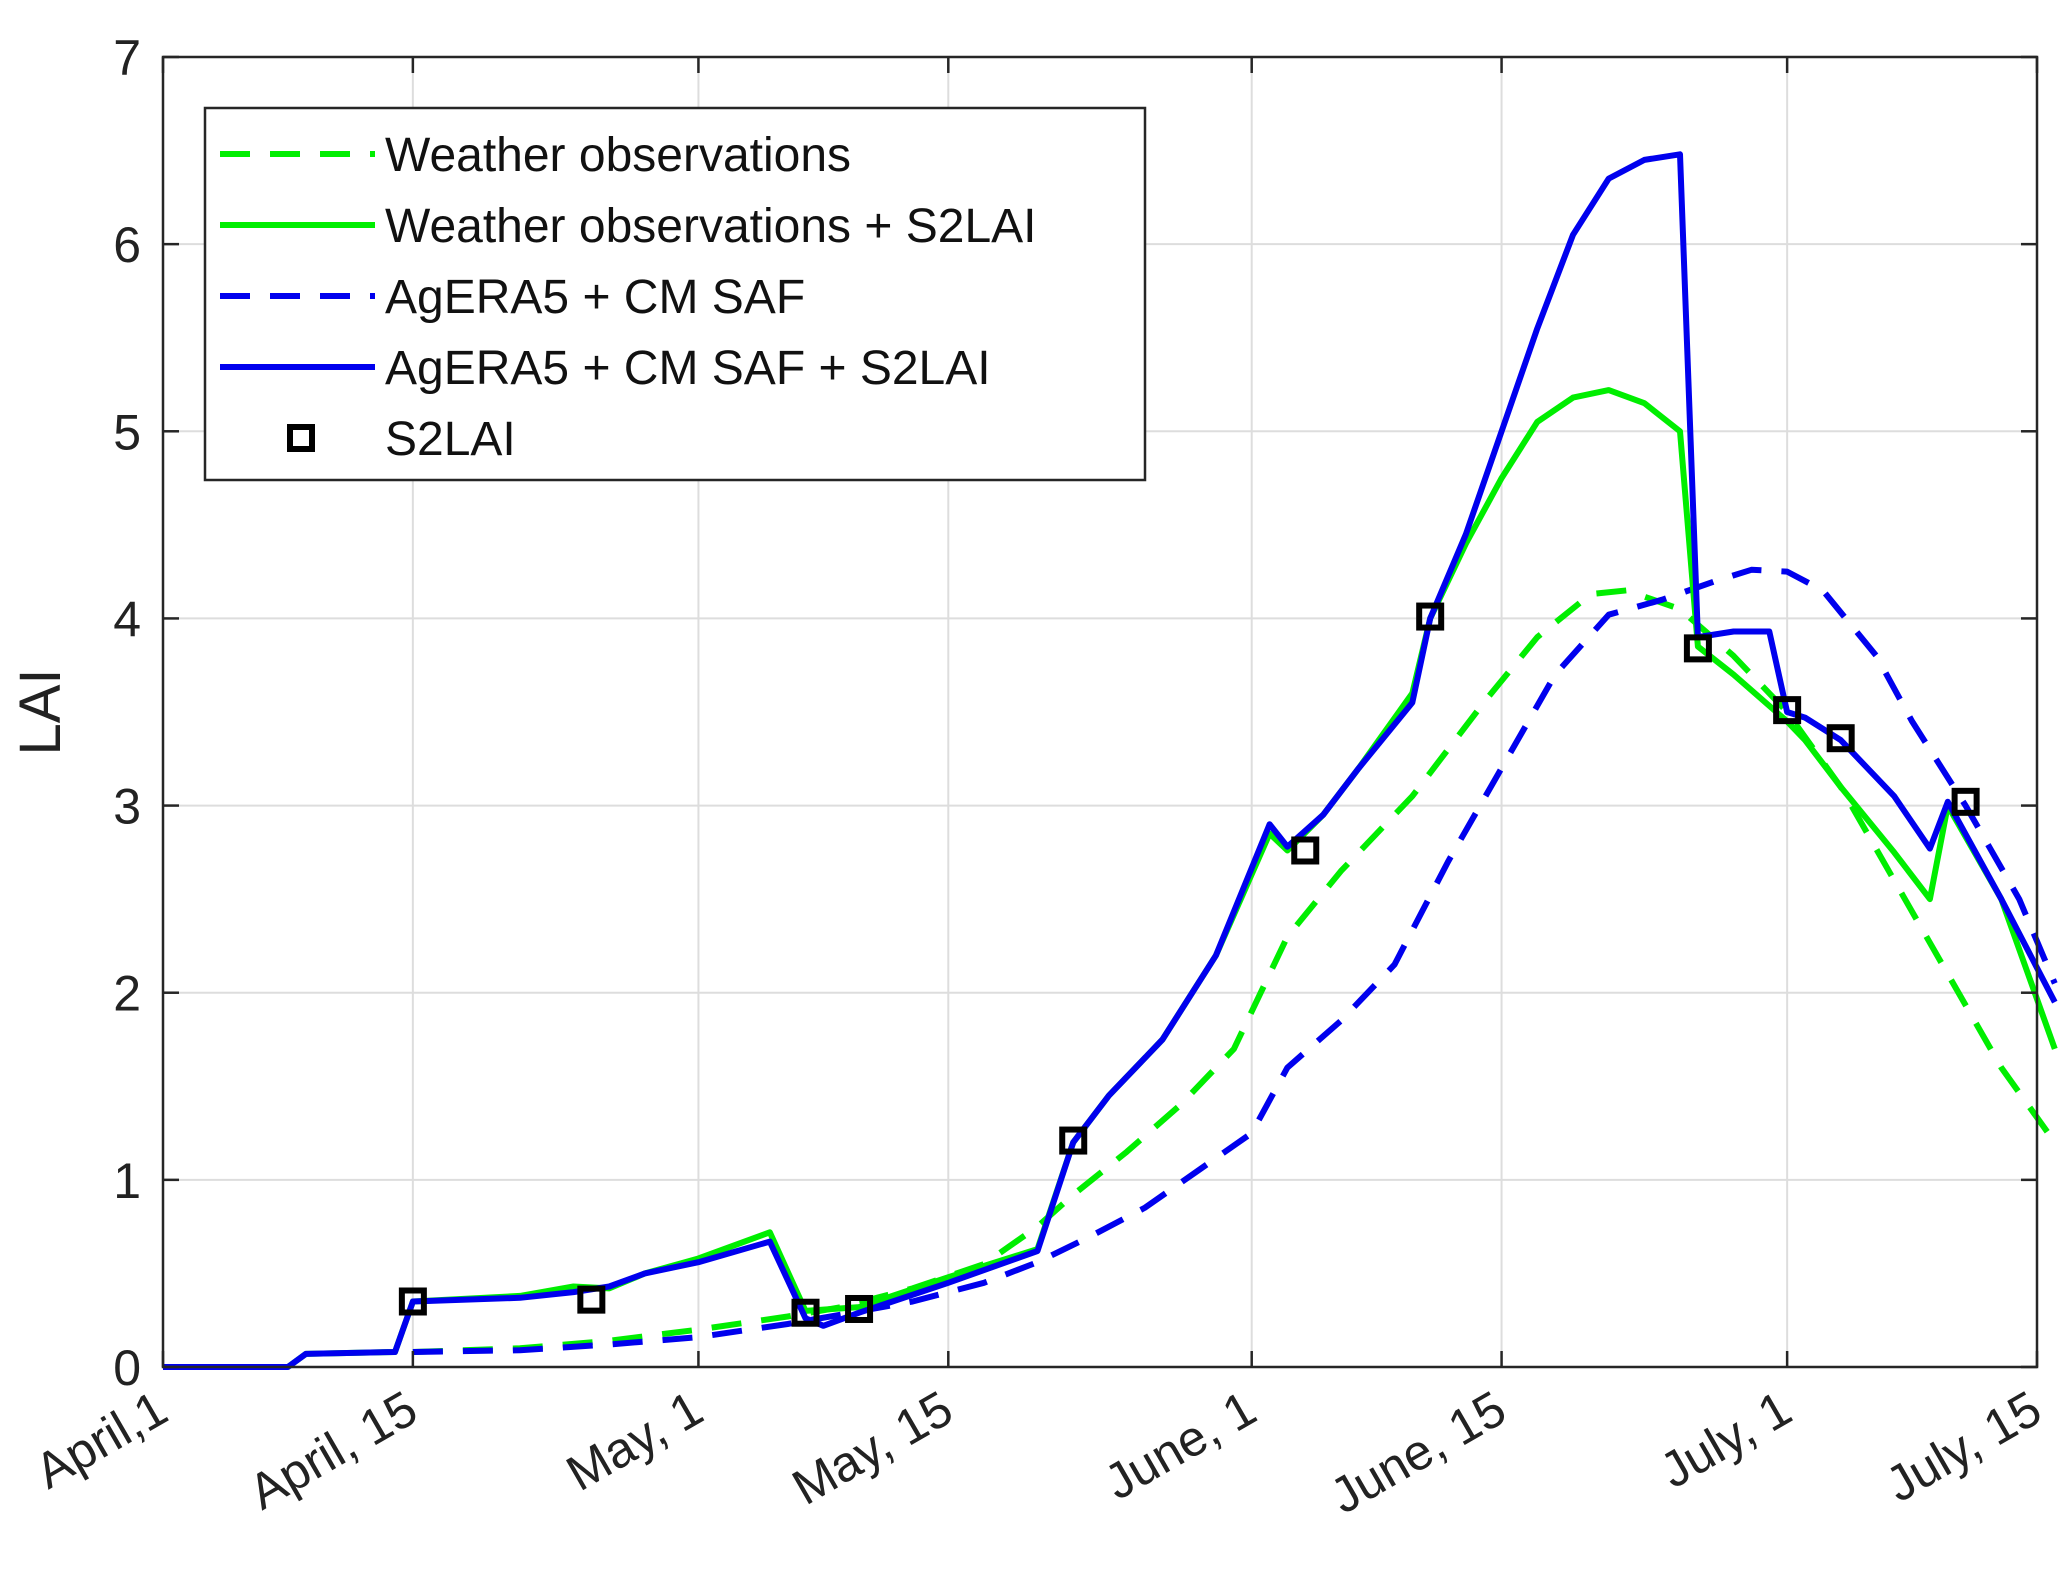  Describe the element at coordinates (127, 245) in the screenshot. I see `y-tick-label: 6` at that location.